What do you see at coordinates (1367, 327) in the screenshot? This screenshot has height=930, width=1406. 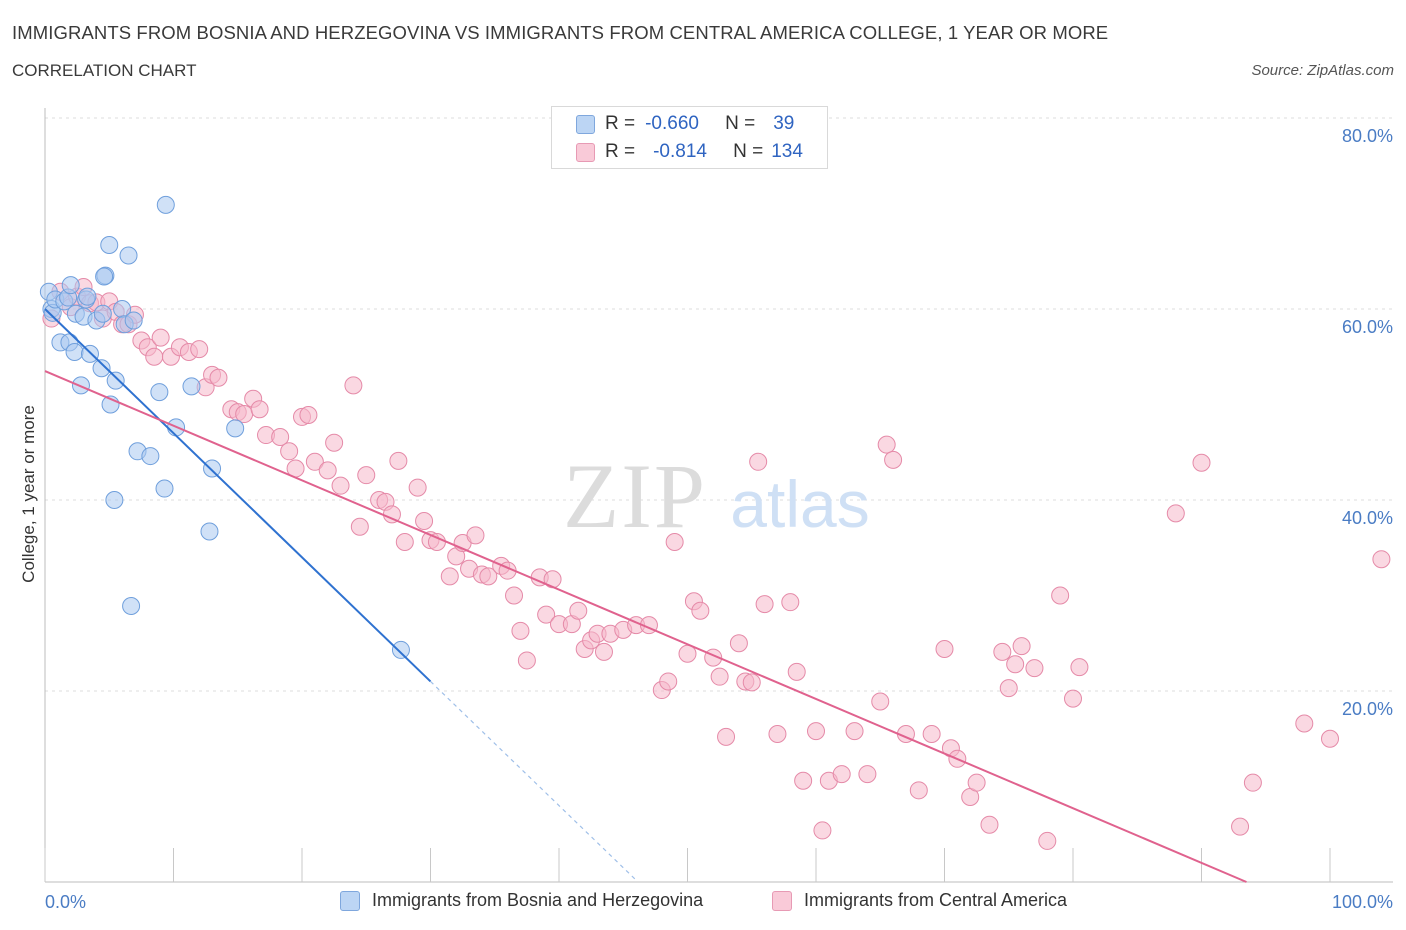 I see `y-tick-label: 60.0%` at bounding box center [1367, 327].